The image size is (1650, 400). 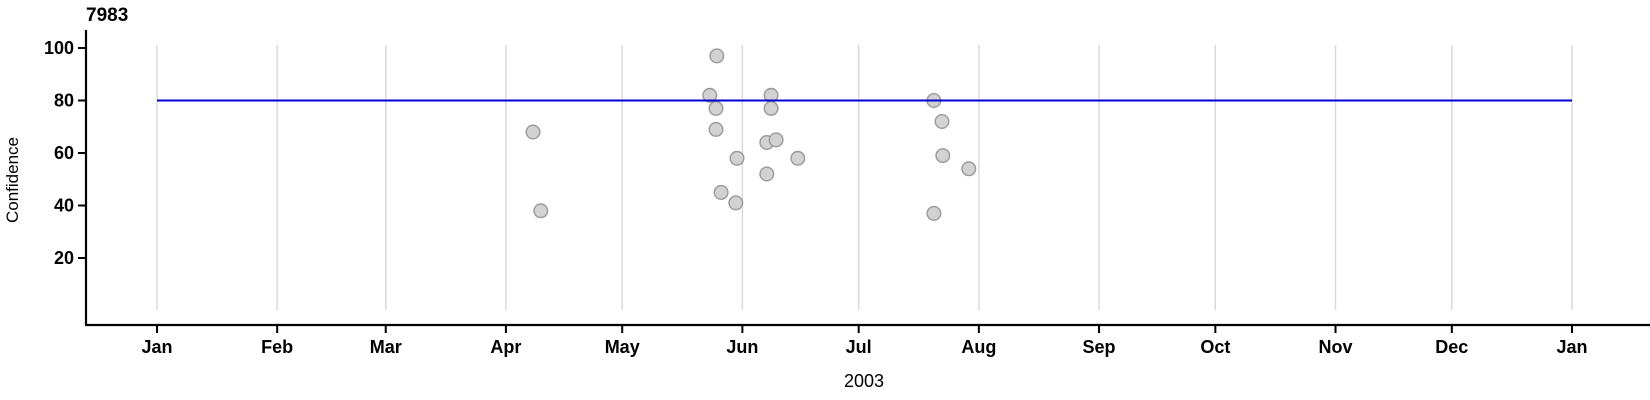 What do you see at coordinates (64, 206) in the screenshot?
I see `y-tick-label: 40` at bounding box center [64, 206].